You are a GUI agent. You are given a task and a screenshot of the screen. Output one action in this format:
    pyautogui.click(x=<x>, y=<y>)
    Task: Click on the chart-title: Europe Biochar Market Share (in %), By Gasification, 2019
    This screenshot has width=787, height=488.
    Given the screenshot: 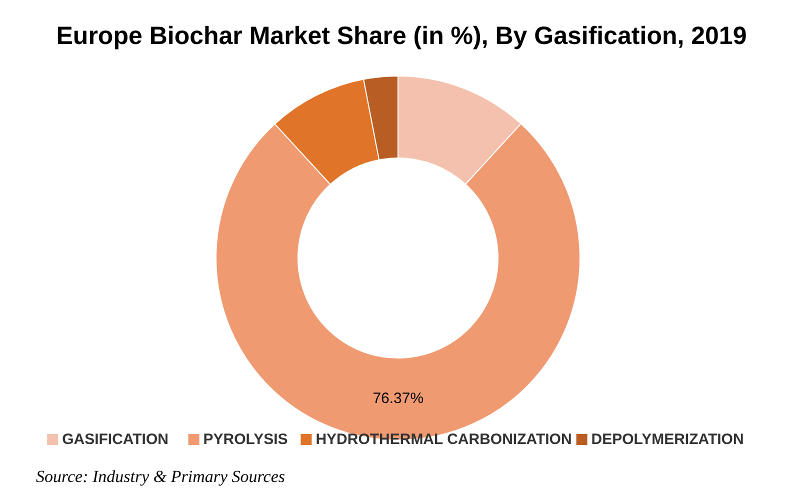 What is the action you would take?
    pyautogui.click(x=401, y=36)
    